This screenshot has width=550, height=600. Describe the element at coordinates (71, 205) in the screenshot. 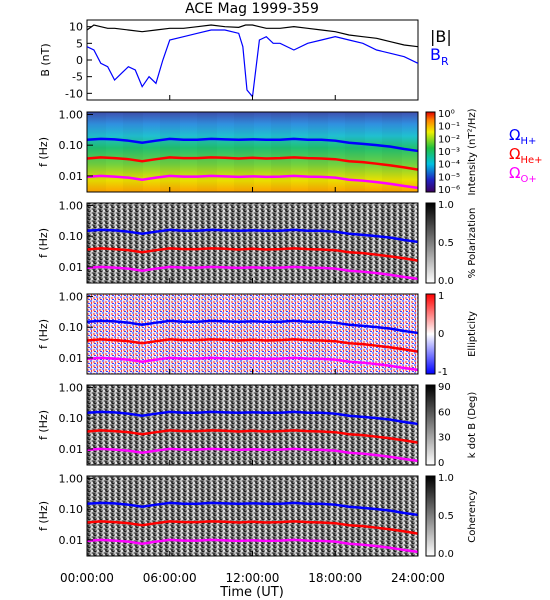

I see `polarization-y-tick-label: 1.00` at that location.